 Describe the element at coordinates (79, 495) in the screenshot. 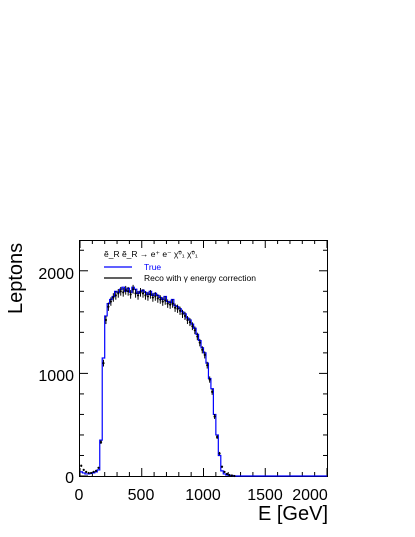

I see `x-tick-label: 0` at that location.